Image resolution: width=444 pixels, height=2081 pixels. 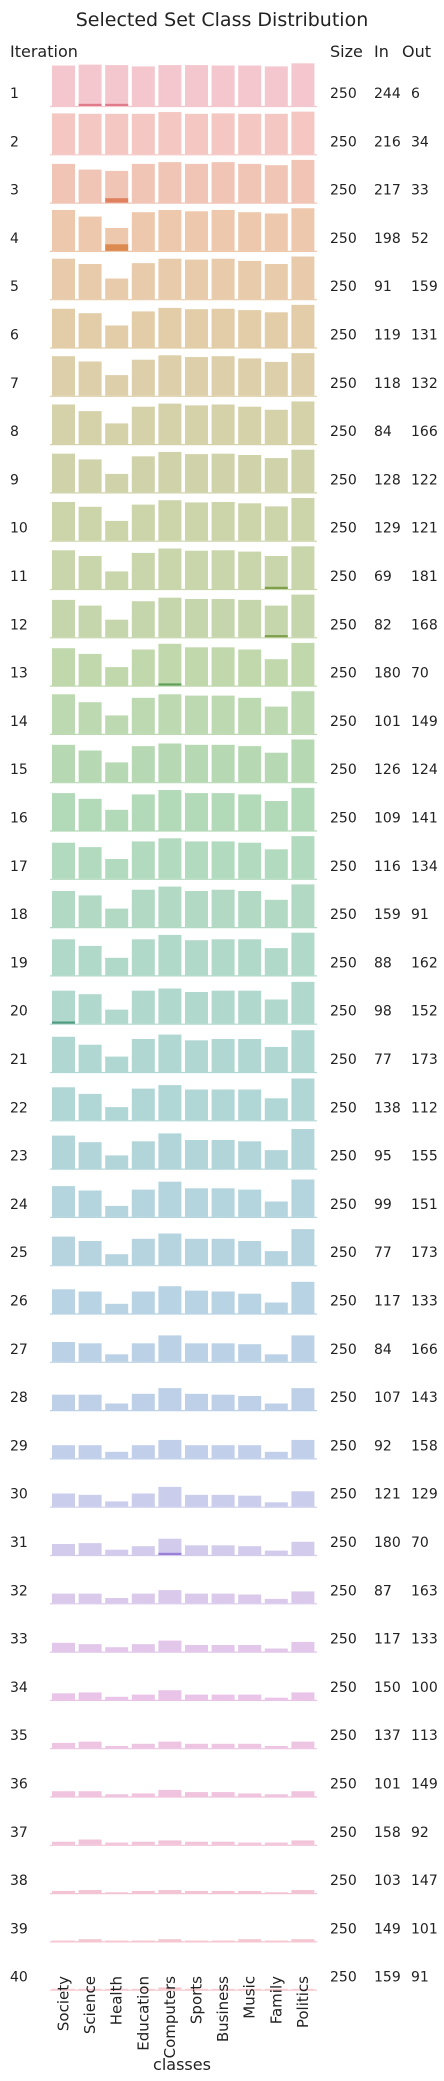 What do you see at coordinates (387, 1785) in the screenshot?
I see `in-value: 101` at bounding box center [387, 1785].